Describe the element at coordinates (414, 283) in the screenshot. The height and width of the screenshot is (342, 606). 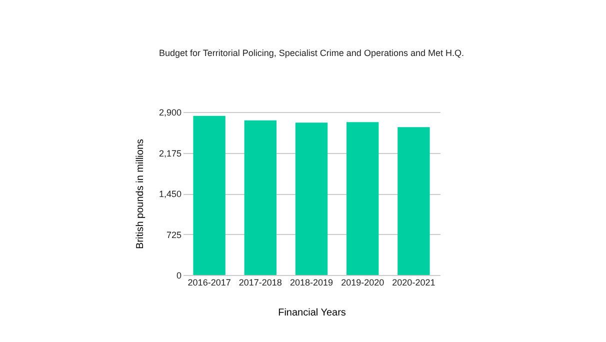
I see `x-tick-label: 2020-2021` at that location.